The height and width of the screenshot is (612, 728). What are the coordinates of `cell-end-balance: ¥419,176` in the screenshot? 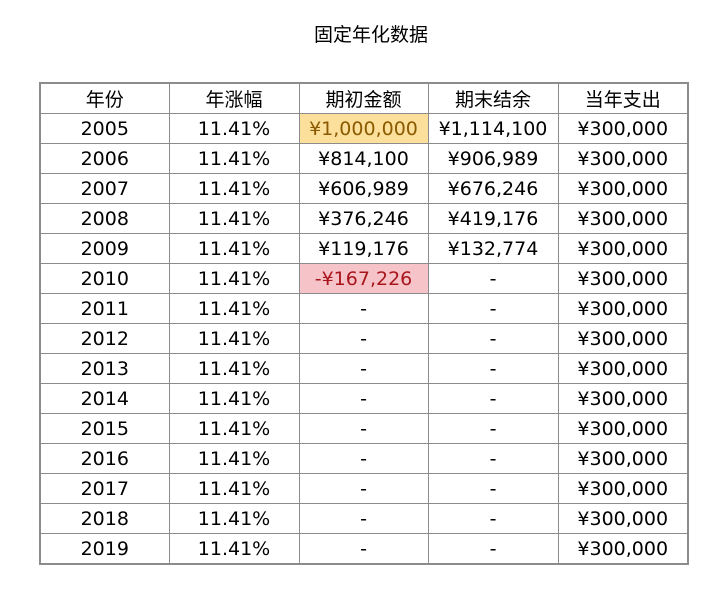 It's located at (493, 218).